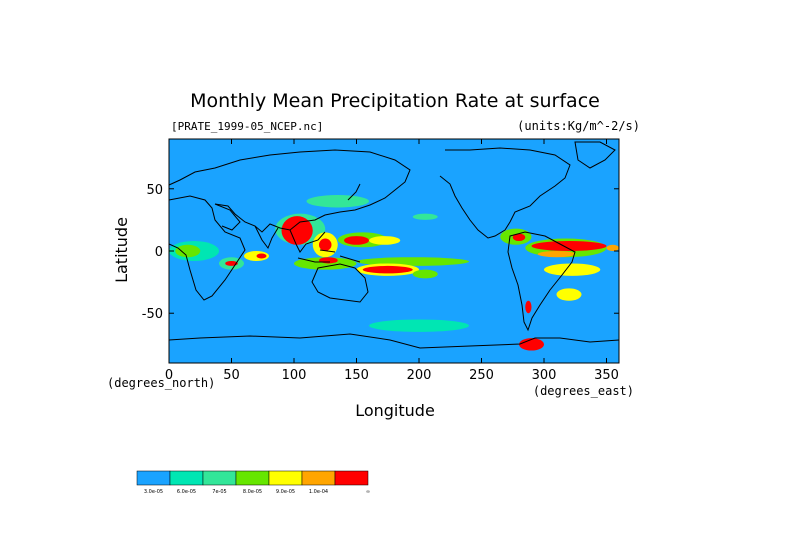  What do you see at coordinates (153, 492) in the screenshot?
I see `colorbar-label: 3.0e-05` at bounding box center [153, 492].